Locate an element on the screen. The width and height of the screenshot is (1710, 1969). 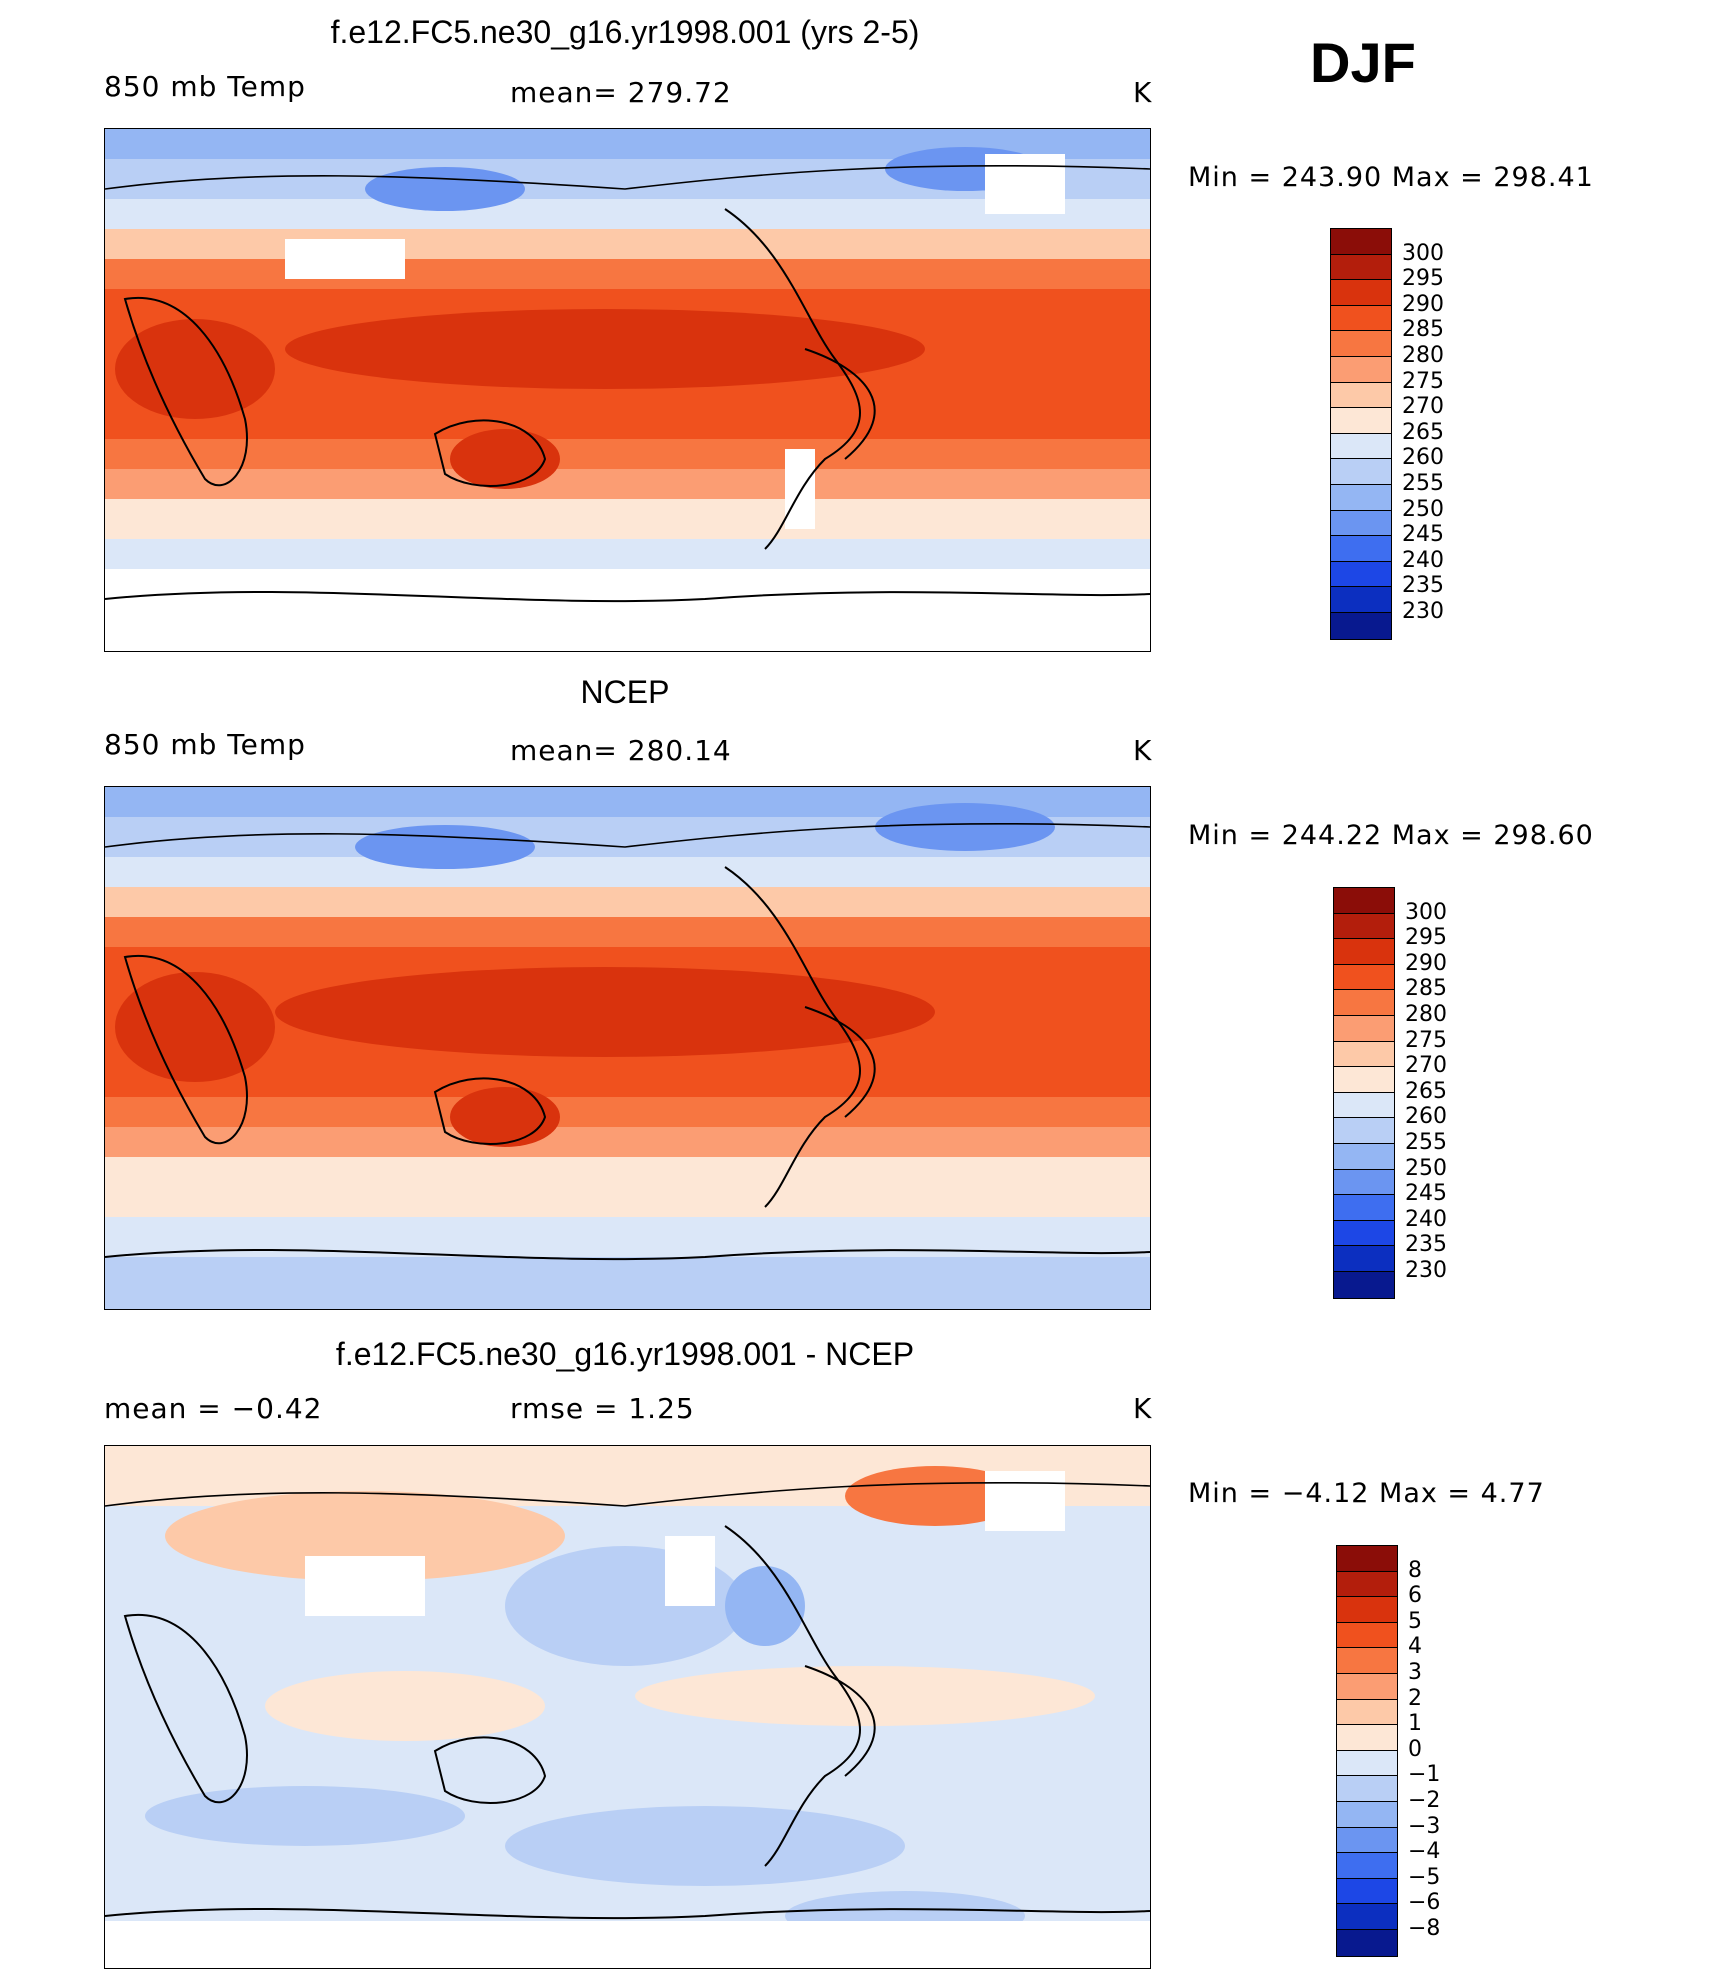
colorbar-tick-label: 0 is located at coordinates (1415, 1749).